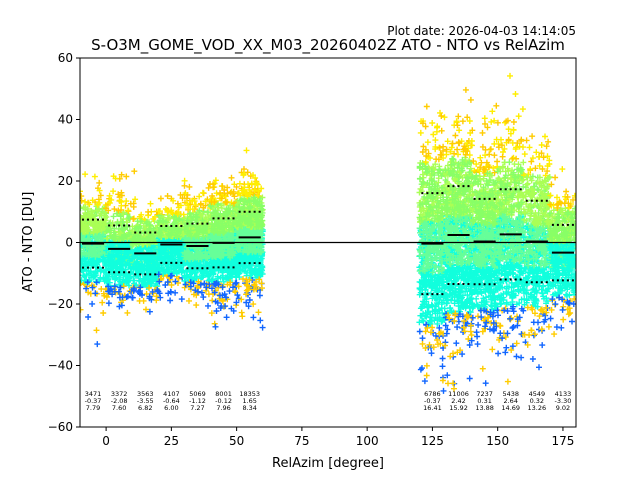 The width and height of the screenshot is (640, 480). What do you see at coordinates (171, 441) in the screenshot?
I see `x-tick-label: 25` at bounding box center [171, 441].